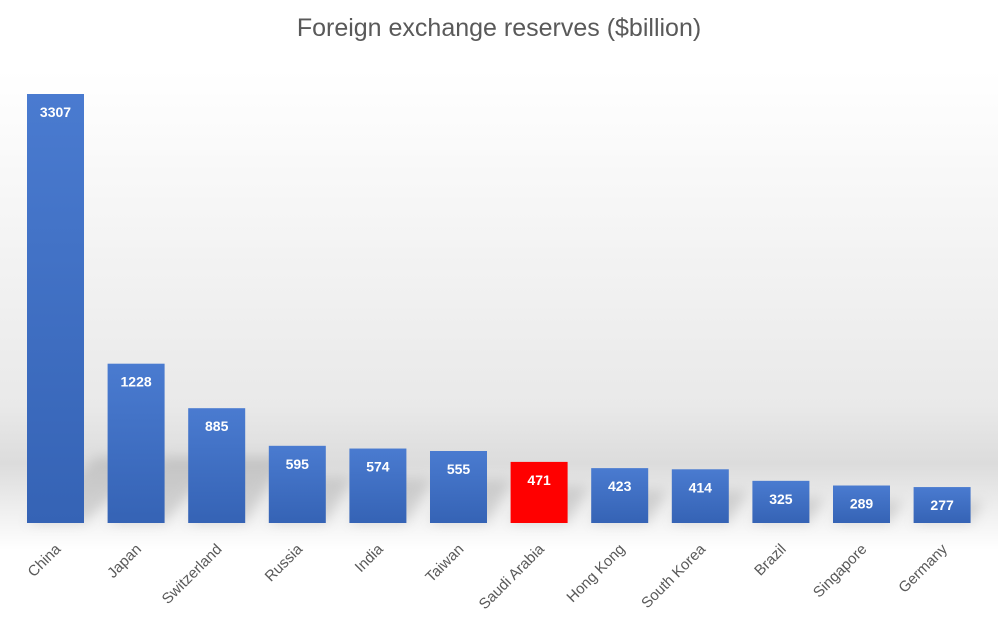  I want to click on x-tick-label-saudi-arabia: Saudi Arabia, so click(512, 576).